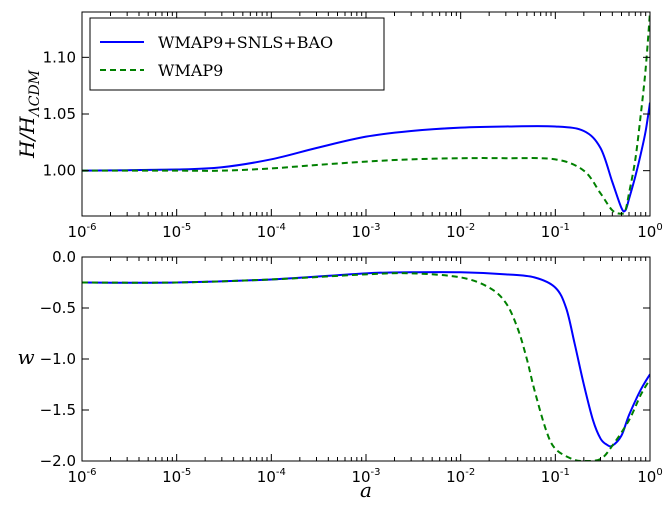 This screenshot has width=664, height=506. I want to click on top-x-tick-label: 10⁰, so click(649, 231).